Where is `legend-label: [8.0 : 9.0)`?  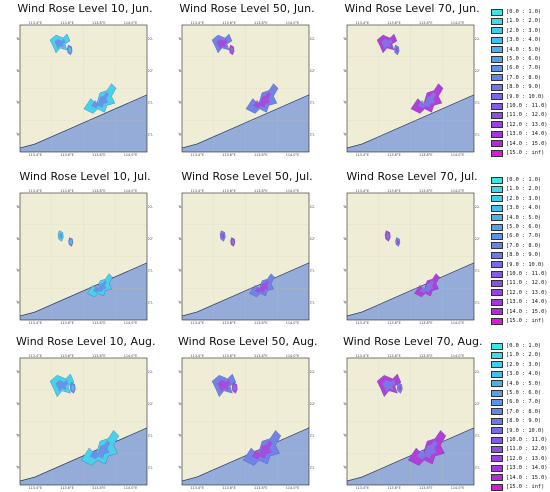
legend-label: [8.0 : 9.0) is located at coordinates (524, 87).